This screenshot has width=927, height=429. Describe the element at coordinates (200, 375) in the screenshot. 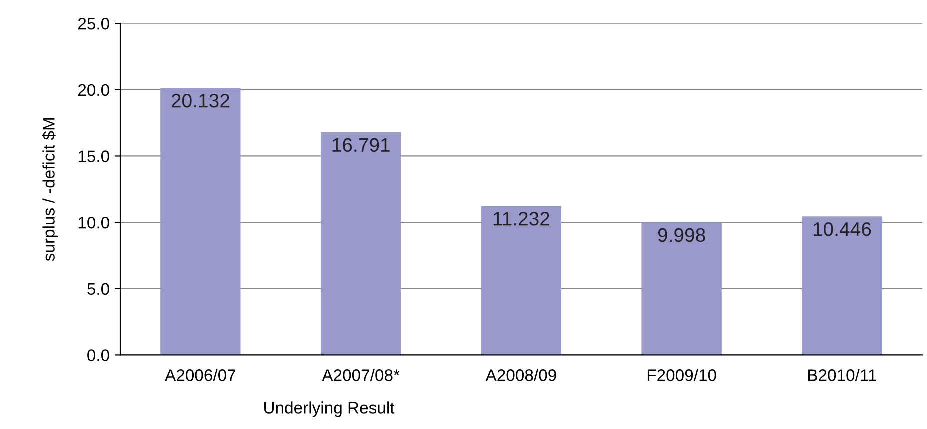

I see `x-tick-label: A2006/07` at that location.